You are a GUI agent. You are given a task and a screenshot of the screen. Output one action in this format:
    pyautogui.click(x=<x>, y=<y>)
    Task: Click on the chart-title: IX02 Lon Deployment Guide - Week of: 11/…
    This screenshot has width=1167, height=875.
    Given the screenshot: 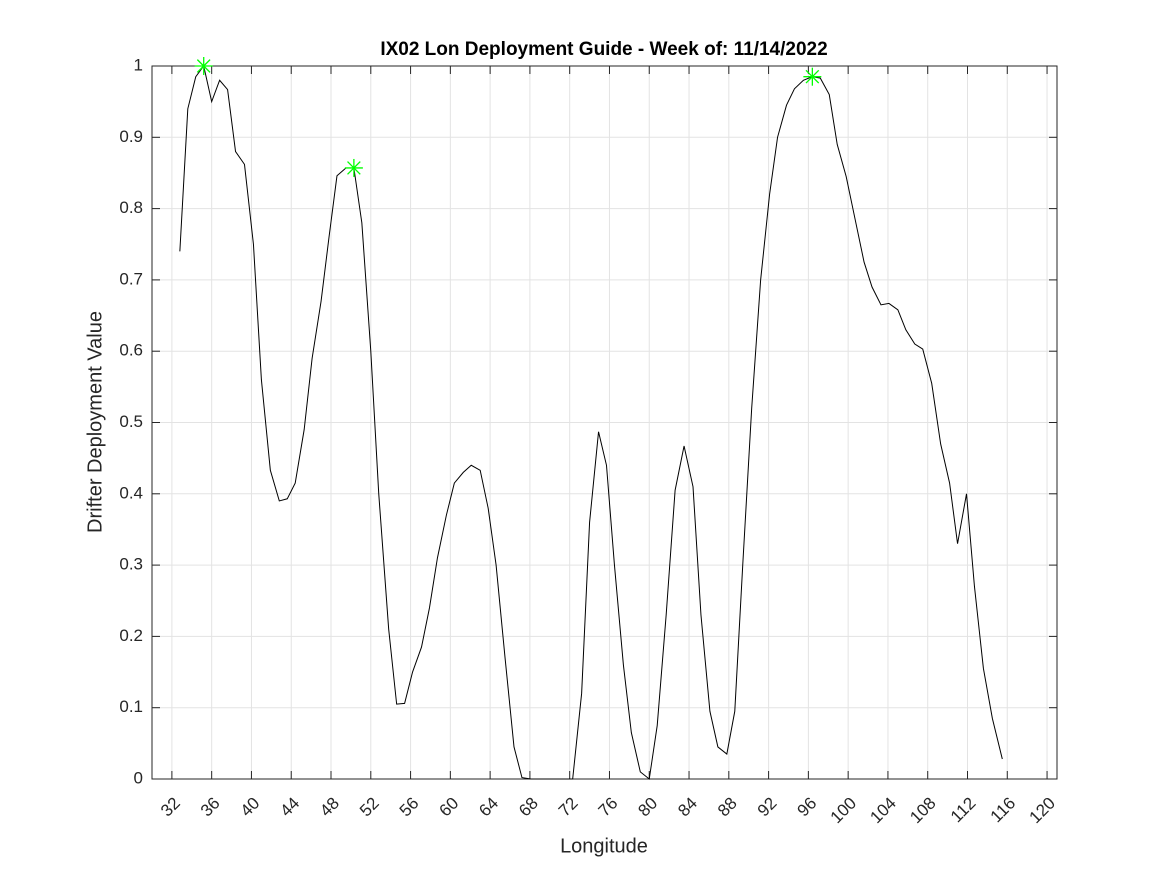 What is the action you would take?
    pyautogui.click(x=603, y=49)
    